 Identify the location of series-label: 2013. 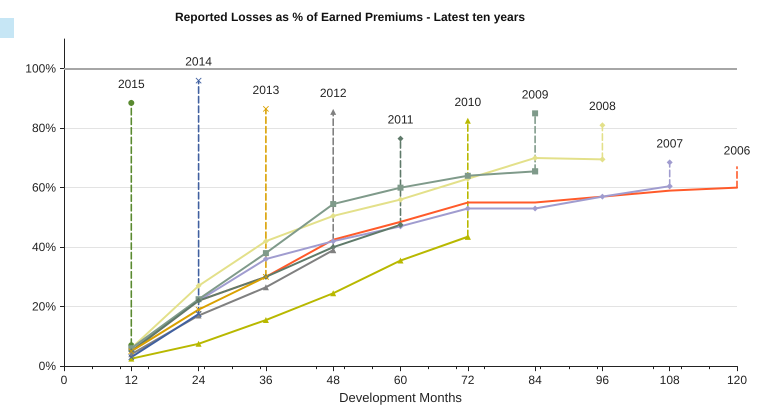
(266, 89).